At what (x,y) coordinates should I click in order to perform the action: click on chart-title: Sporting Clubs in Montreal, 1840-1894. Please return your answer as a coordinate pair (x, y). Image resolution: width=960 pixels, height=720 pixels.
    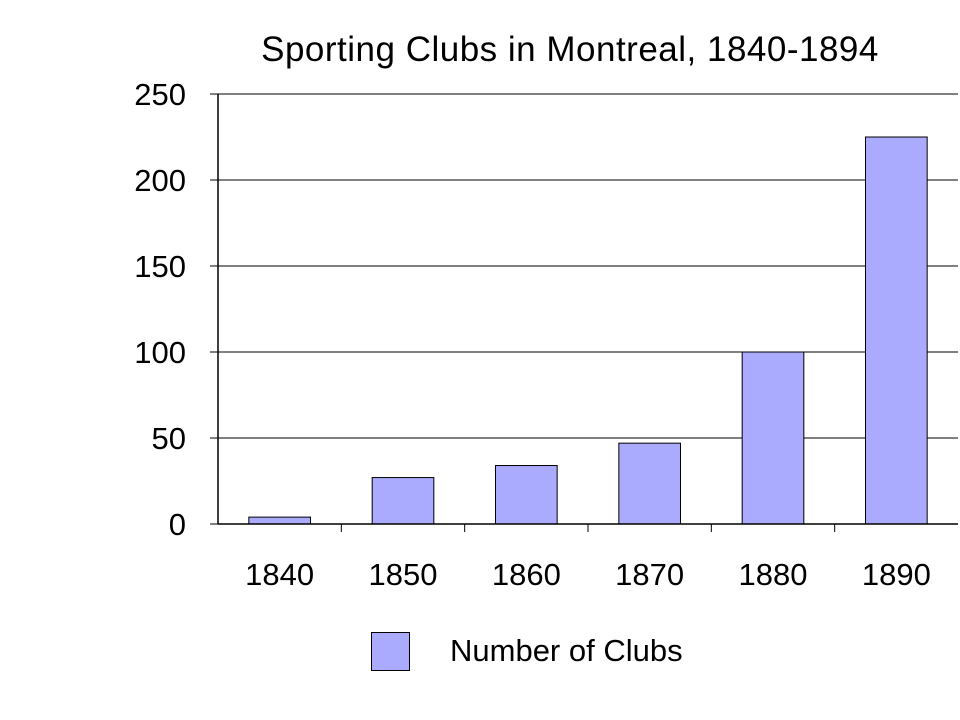
    Looking at the image, I should click on (570, 49).